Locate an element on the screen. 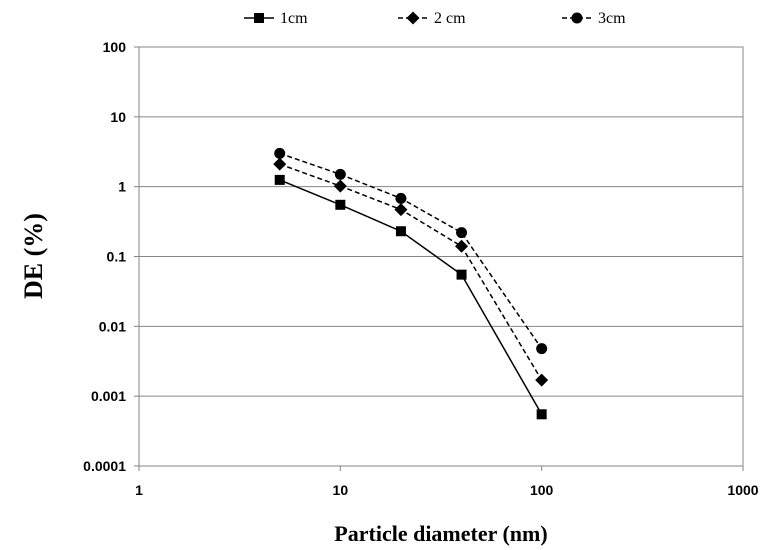 This screenshot has height=550, width=765. y-tick-label: 100 is located at coordinates (115, 47).